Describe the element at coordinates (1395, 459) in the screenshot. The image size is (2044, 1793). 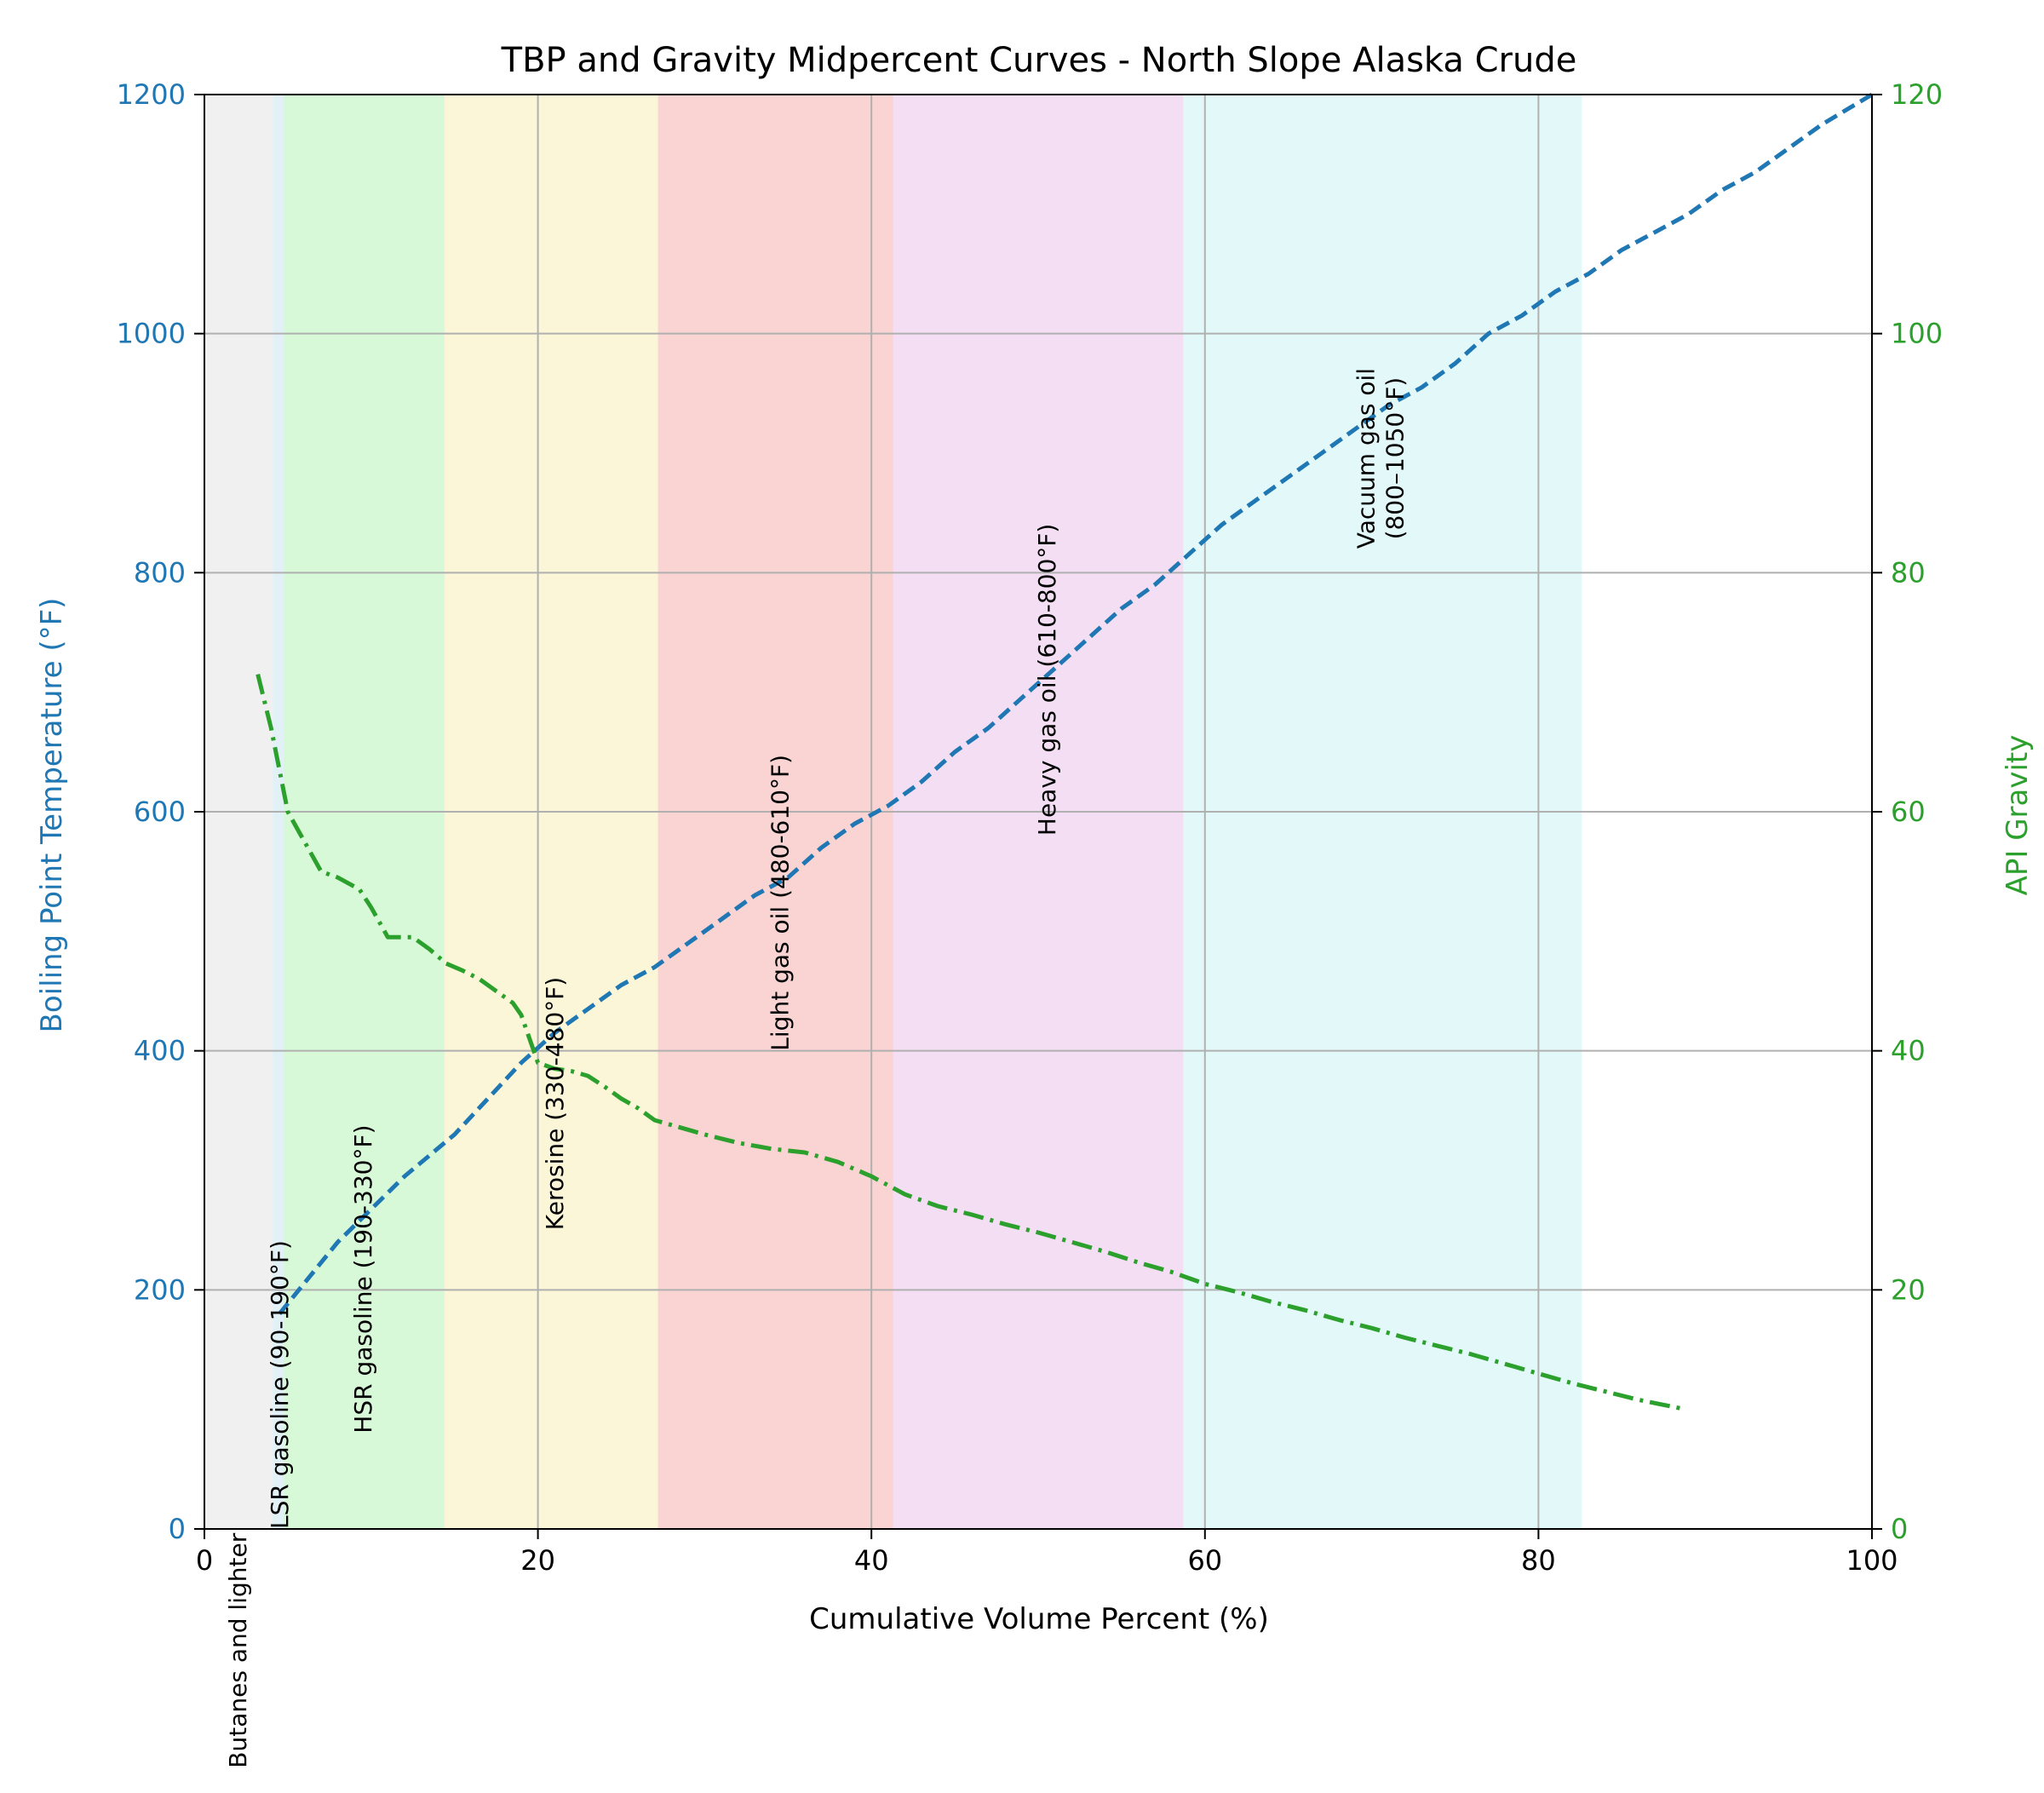
I see `fraction-label-line: (800–1050°F)` at that location.